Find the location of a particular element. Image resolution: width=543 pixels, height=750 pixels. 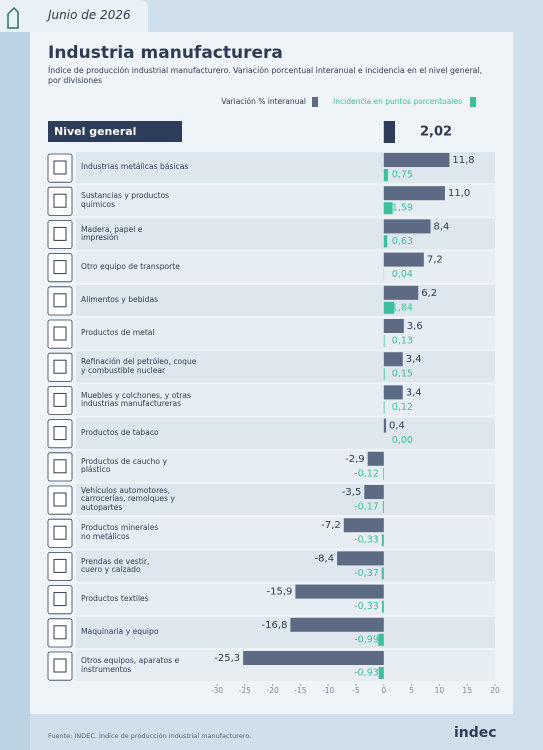

value-label: 7,2 is located at coordinates (435, 260).